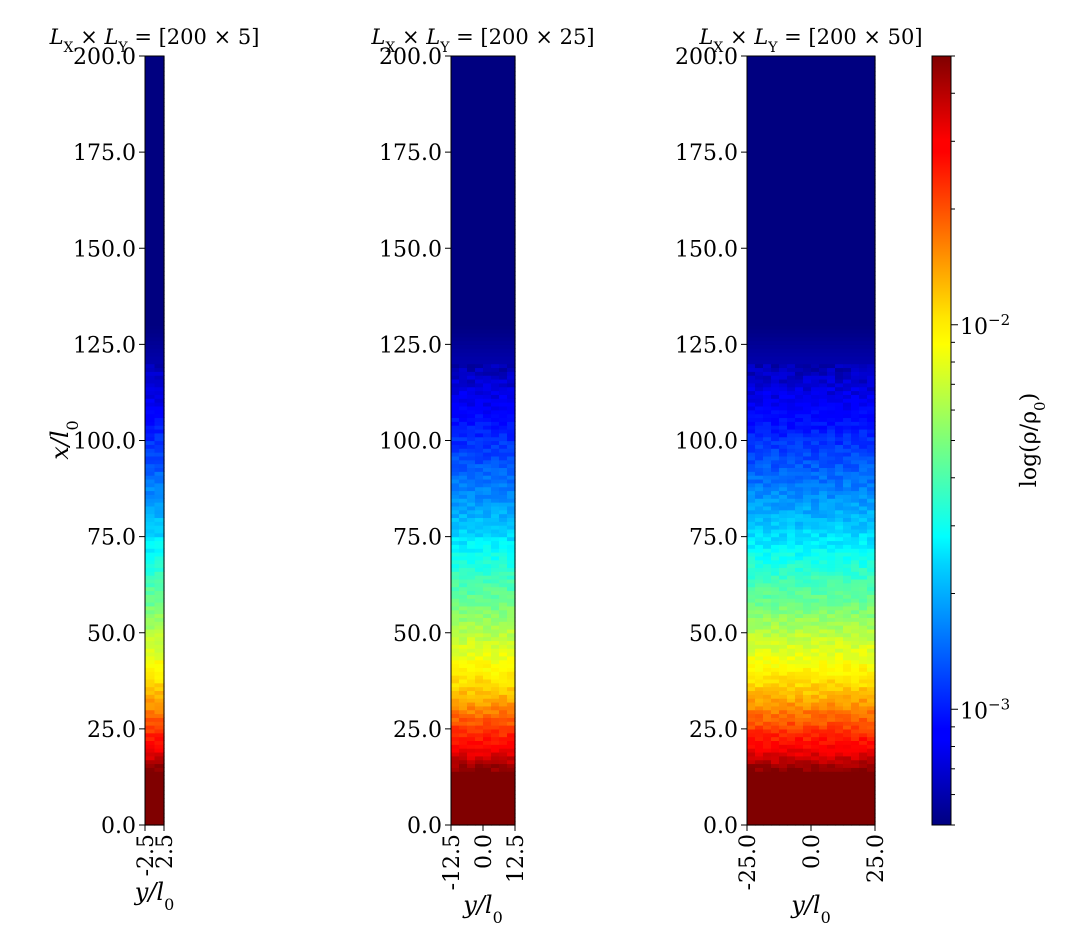 The image size is (1068, 935). What do you see at coordinates (104, 57) in the screenshot?
I see `y-tick-label: 200.0` at bounding box center [104, 57].